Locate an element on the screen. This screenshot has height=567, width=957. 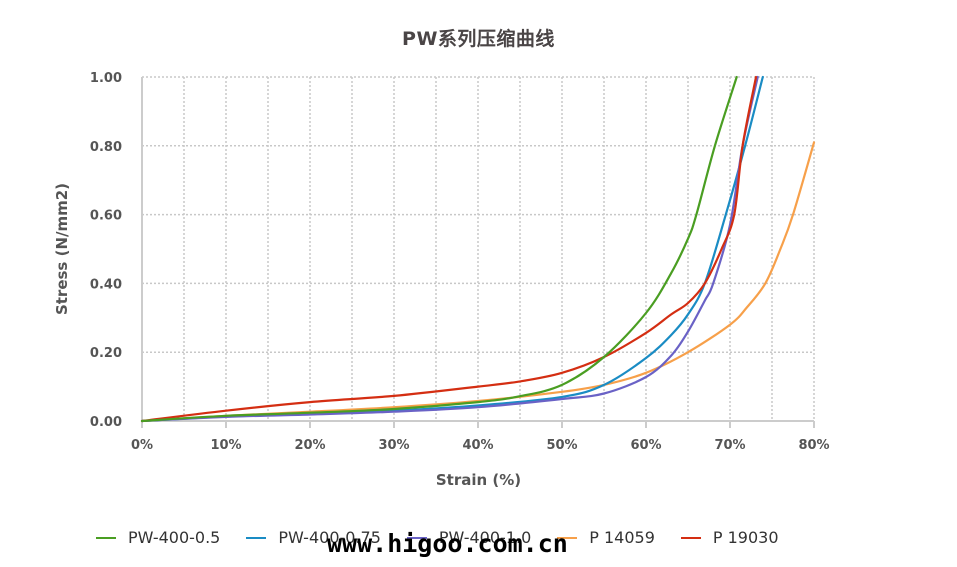
legend-label: P 14059 is located at coordinates (622, 537).